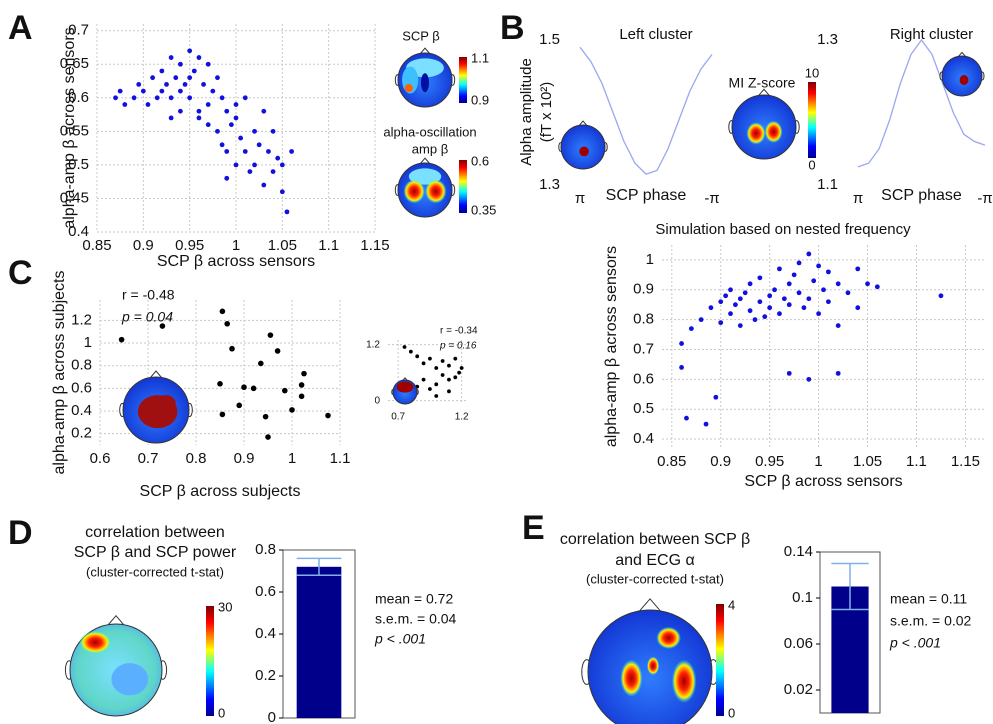  I want to click on x-tick-label: 0.9, so click(720, 461).